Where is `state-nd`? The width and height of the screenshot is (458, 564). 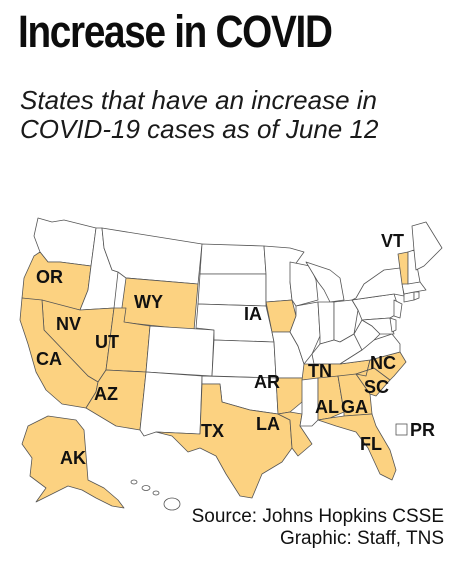
state-nd is located at coordinates (233, 259).